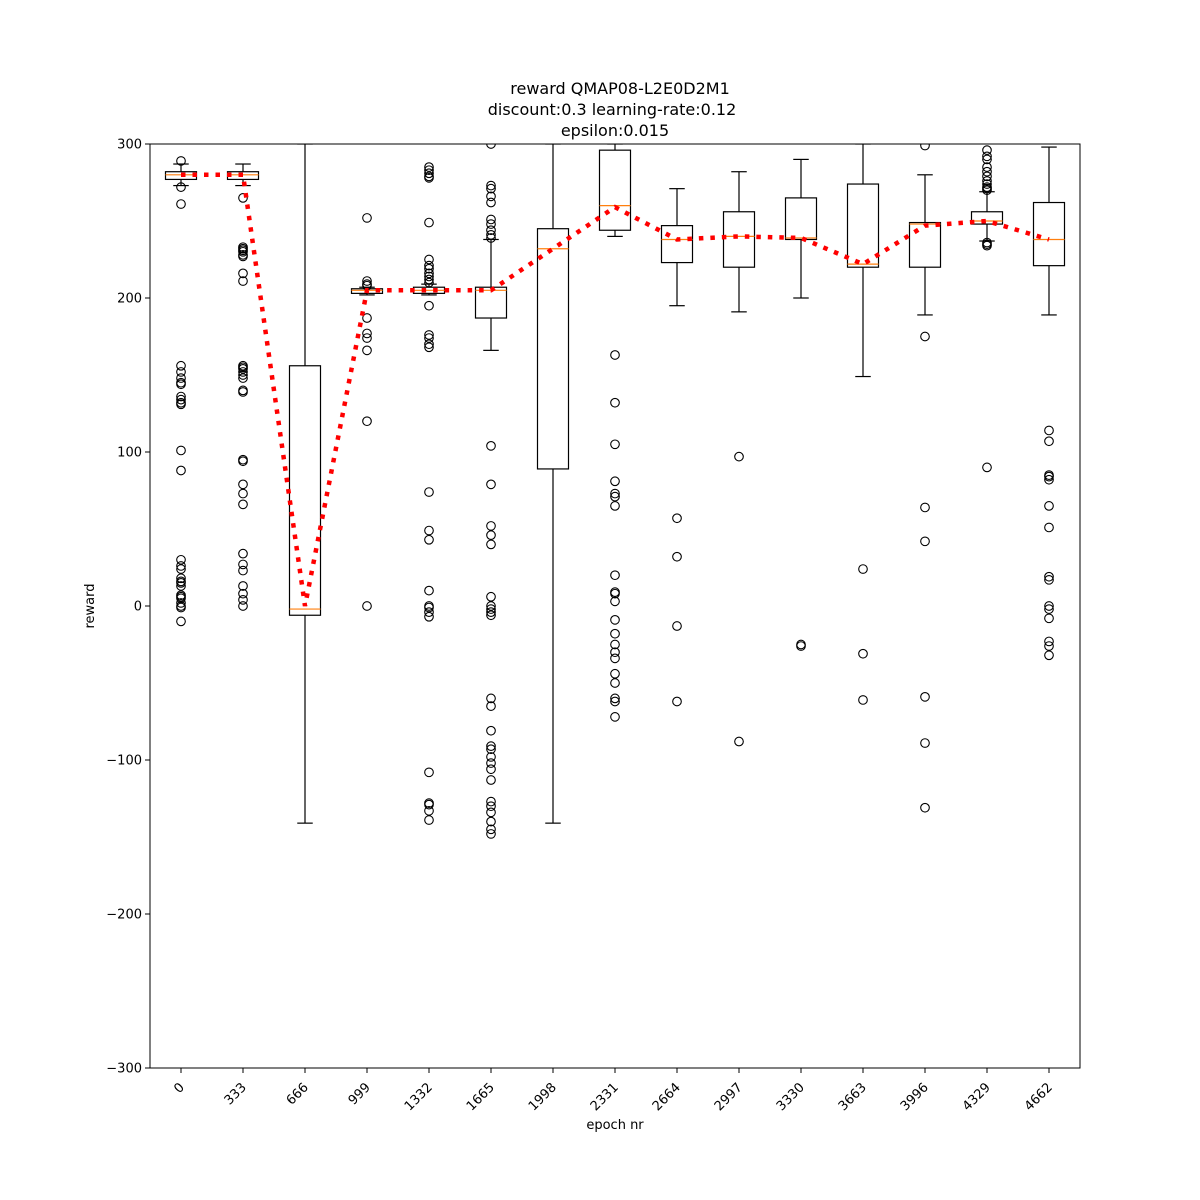 The height and width of the screenshot is (1200, 1200). Describe the element at coordinates (615, 1125) in the screenshot. I see `x-axis-label: epoch nr` at that location.